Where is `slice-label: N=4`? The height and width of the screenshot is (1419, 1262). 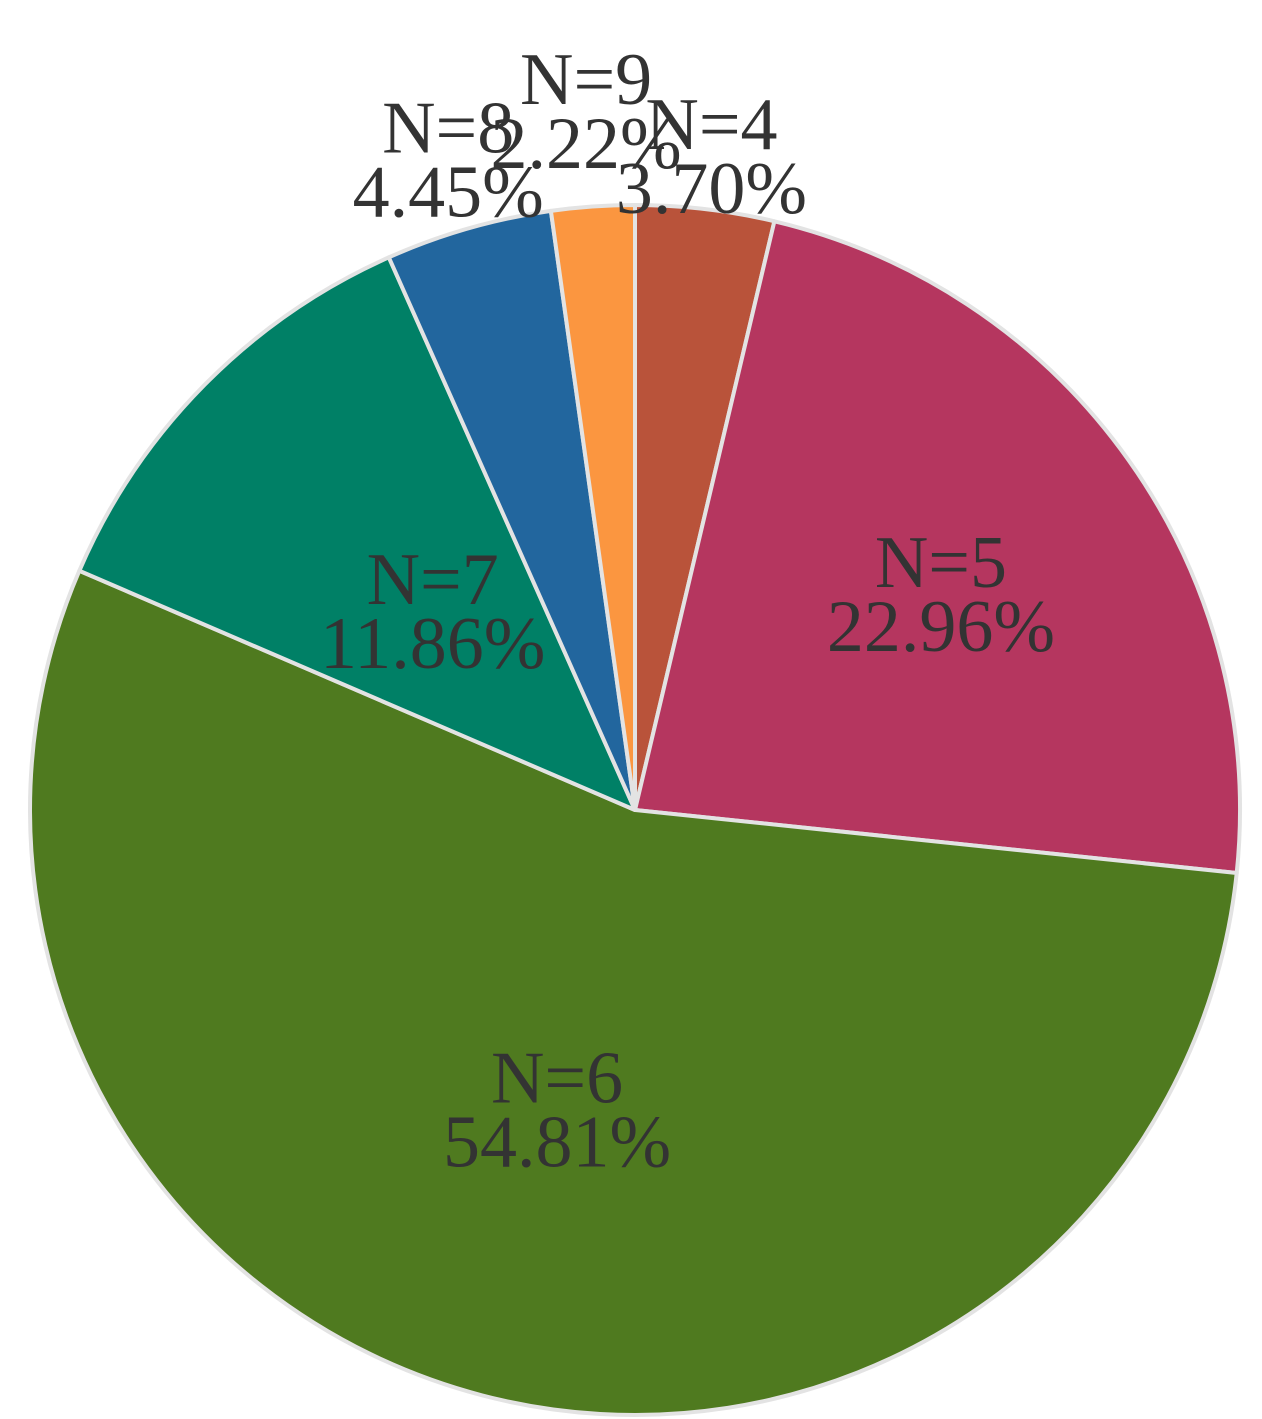 slice-label: N=4 is located at coordinates (711, 125).